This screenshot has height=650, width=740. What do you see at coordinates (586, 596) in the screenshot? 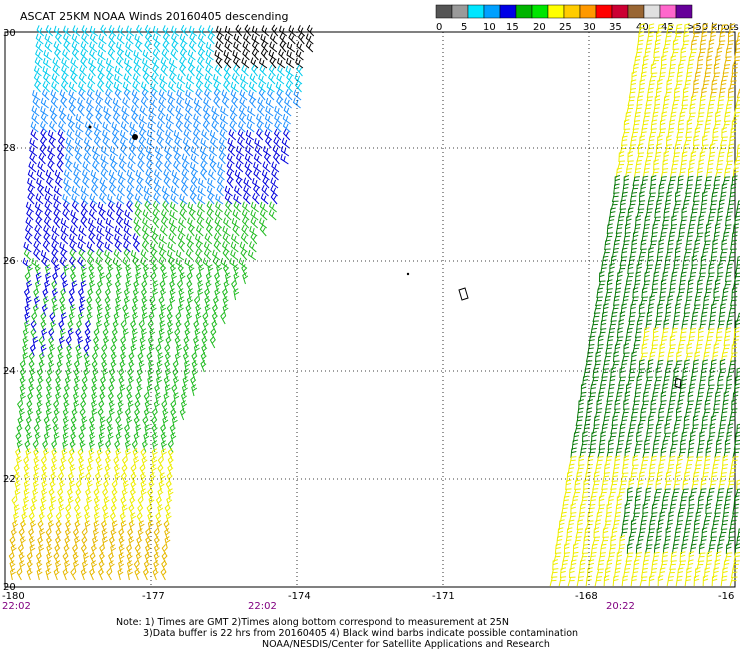
I see `lon-label: -168` at bounding box center [586, 596].